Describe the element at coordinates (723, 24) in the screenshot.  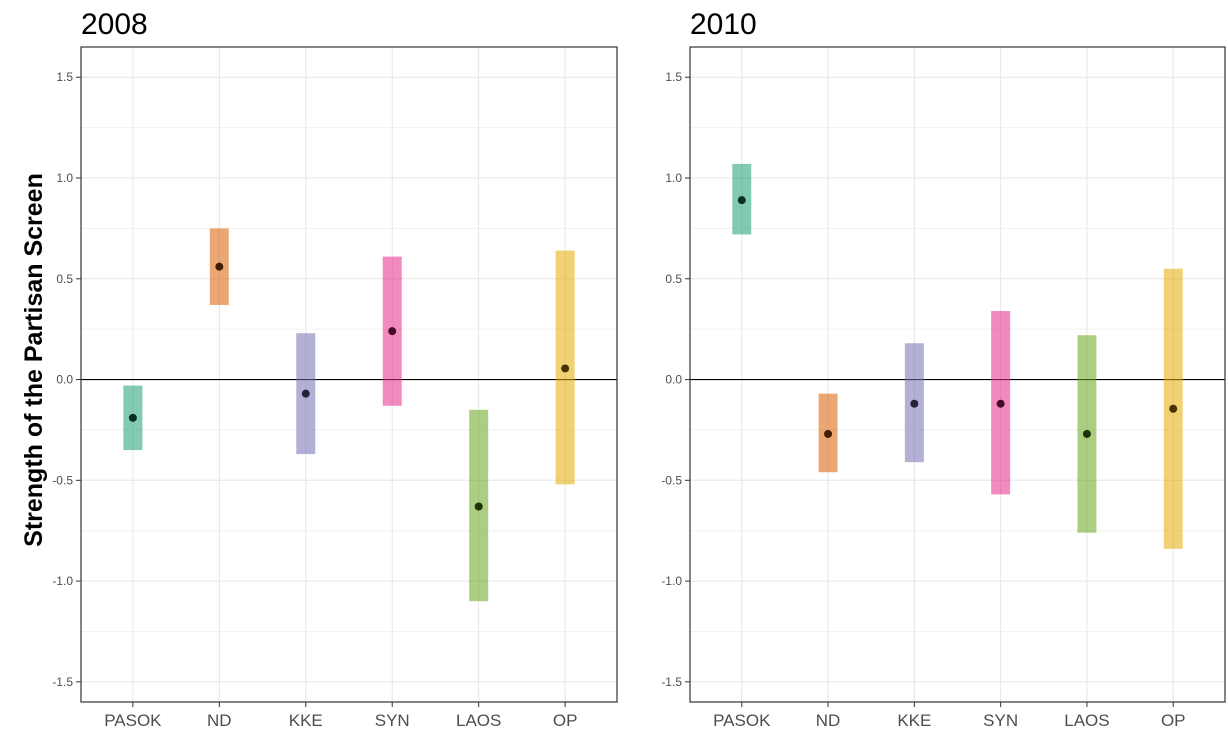
I see `panel-title: 2010` at that location.